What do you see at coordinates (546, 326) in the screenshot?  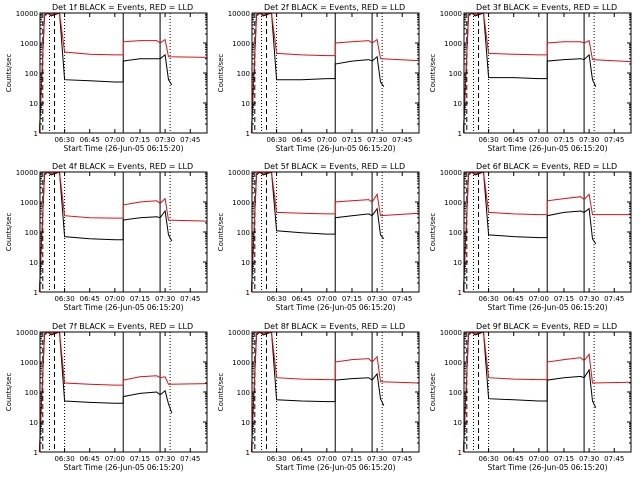 I see `chart-title: Det 9f BLACK = Events, RED = LLD` at bounding box center [546, 326].